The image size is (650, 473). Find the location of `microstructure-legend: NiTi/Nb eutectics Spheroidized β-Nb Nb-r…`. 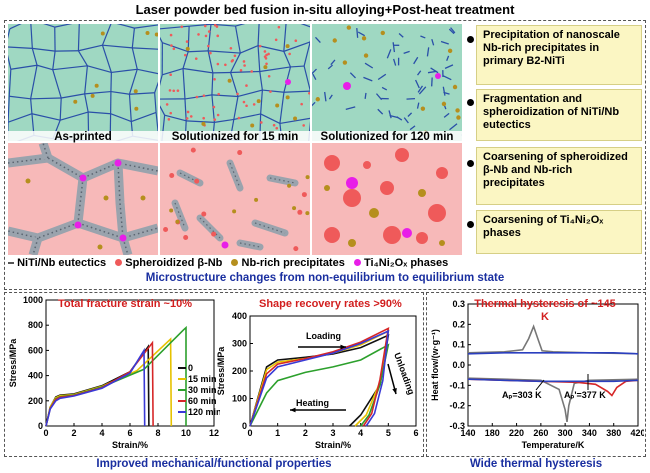

microstructure-legend: NiTi/Nb eutectics Spheroidized β-Nb Nb-r… is located at coordinates (238, 264).